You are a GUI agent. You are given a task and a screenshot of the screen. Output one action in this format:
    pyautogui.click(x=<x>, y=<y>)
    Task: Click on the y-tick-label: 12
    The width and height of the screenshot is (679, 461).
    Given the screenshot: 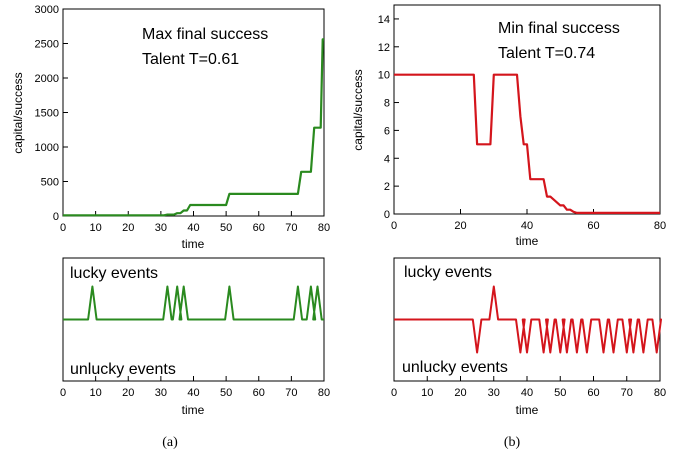 What is the action you would take?
    pyautogui.click(x=384, y=48)
    